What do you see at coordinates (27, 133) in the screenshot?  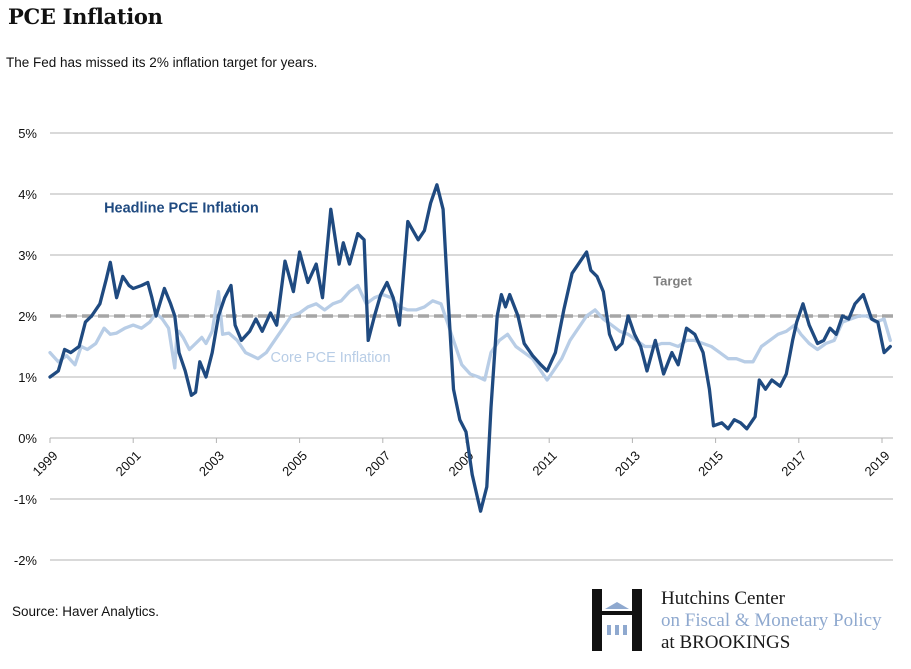 I see `y-tick-label: 5%` at bounding box center [27, 133].